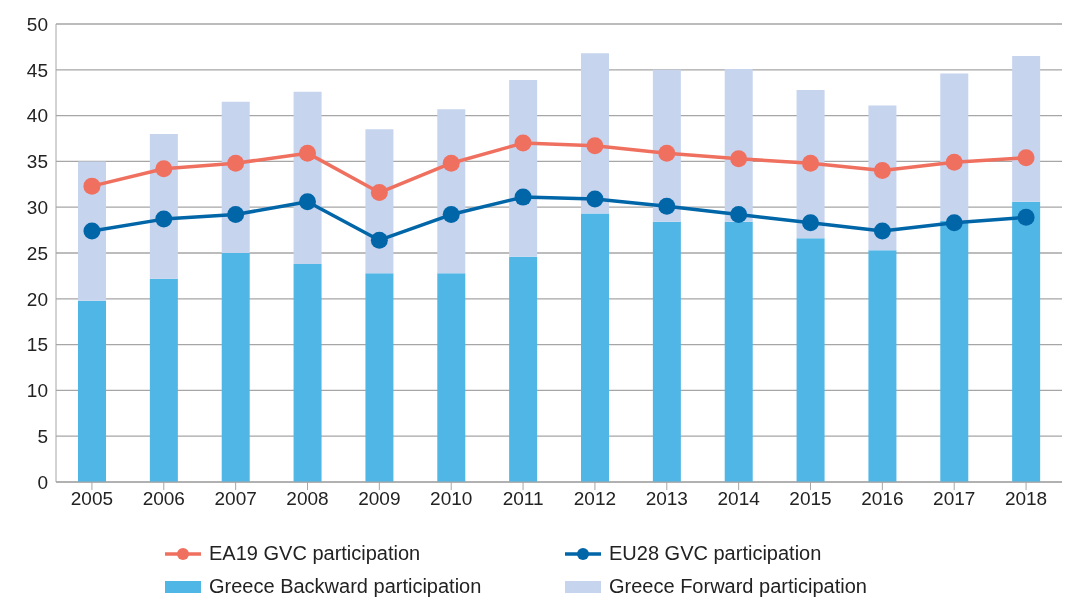  Describe the element at coordinates (810, 499) in the screenshot. I see `x-tick-label: 2015` at that location.